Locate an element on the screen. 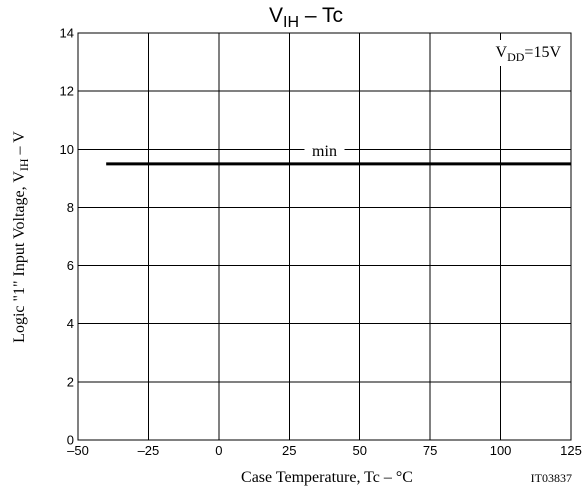  x-tick-labels: –50 –25 0 25 50 75 100 125 is located at coordinates (324, 450).